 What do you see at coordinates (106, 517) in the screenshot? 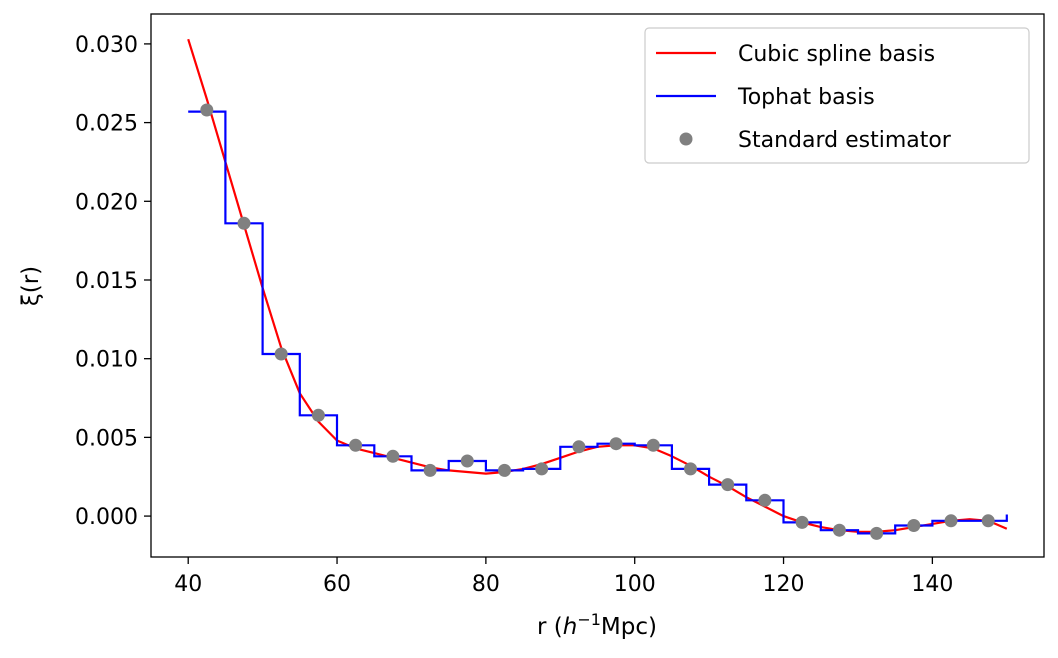
I see `y-tick-label: 0.000` at bounding box center [106, 517].